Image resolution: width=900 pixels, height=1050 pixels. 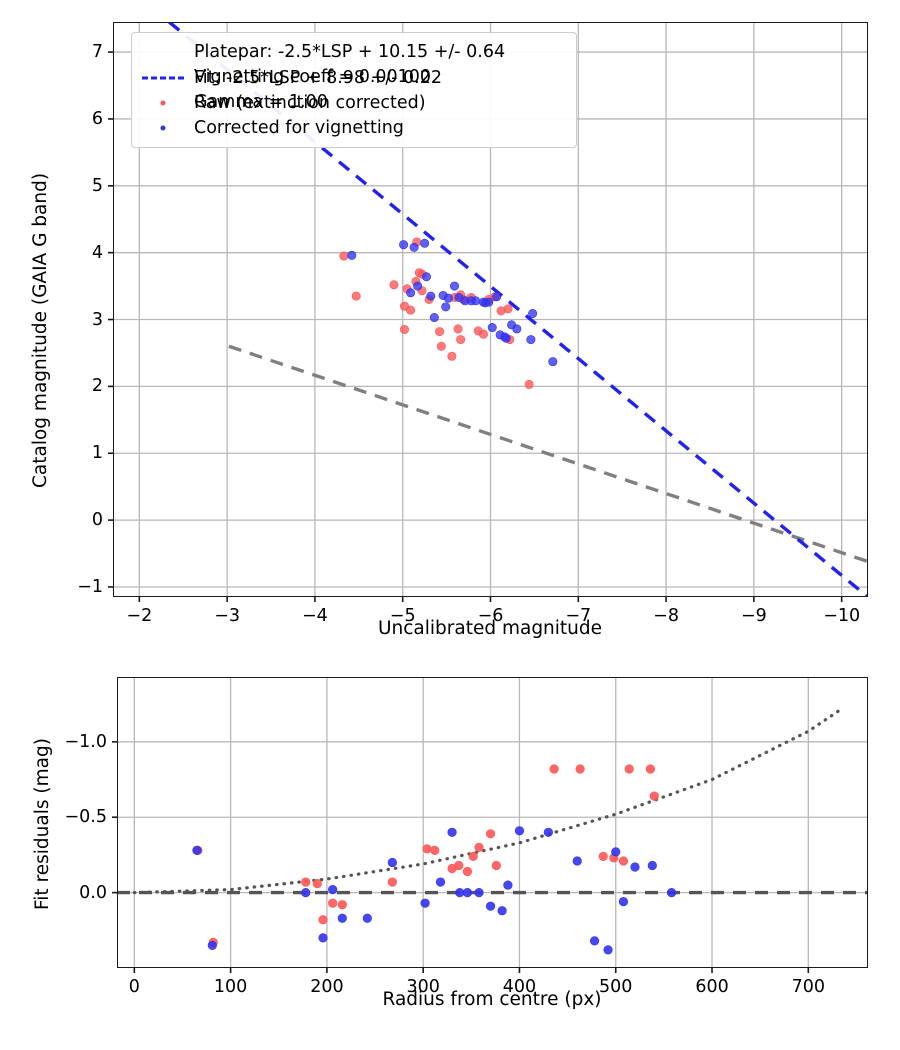 What do you see at coordinates (808, 987) in the screenshot?
I see `residuals-xtick: 700` at bounding box center [808, 987].